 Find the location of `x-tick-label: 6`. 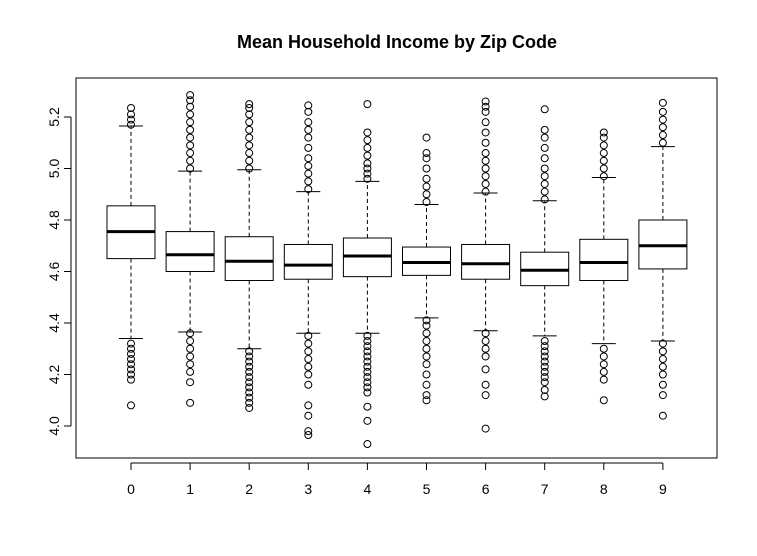

x-tick-label: 6 is located at coordinates (486, 489).